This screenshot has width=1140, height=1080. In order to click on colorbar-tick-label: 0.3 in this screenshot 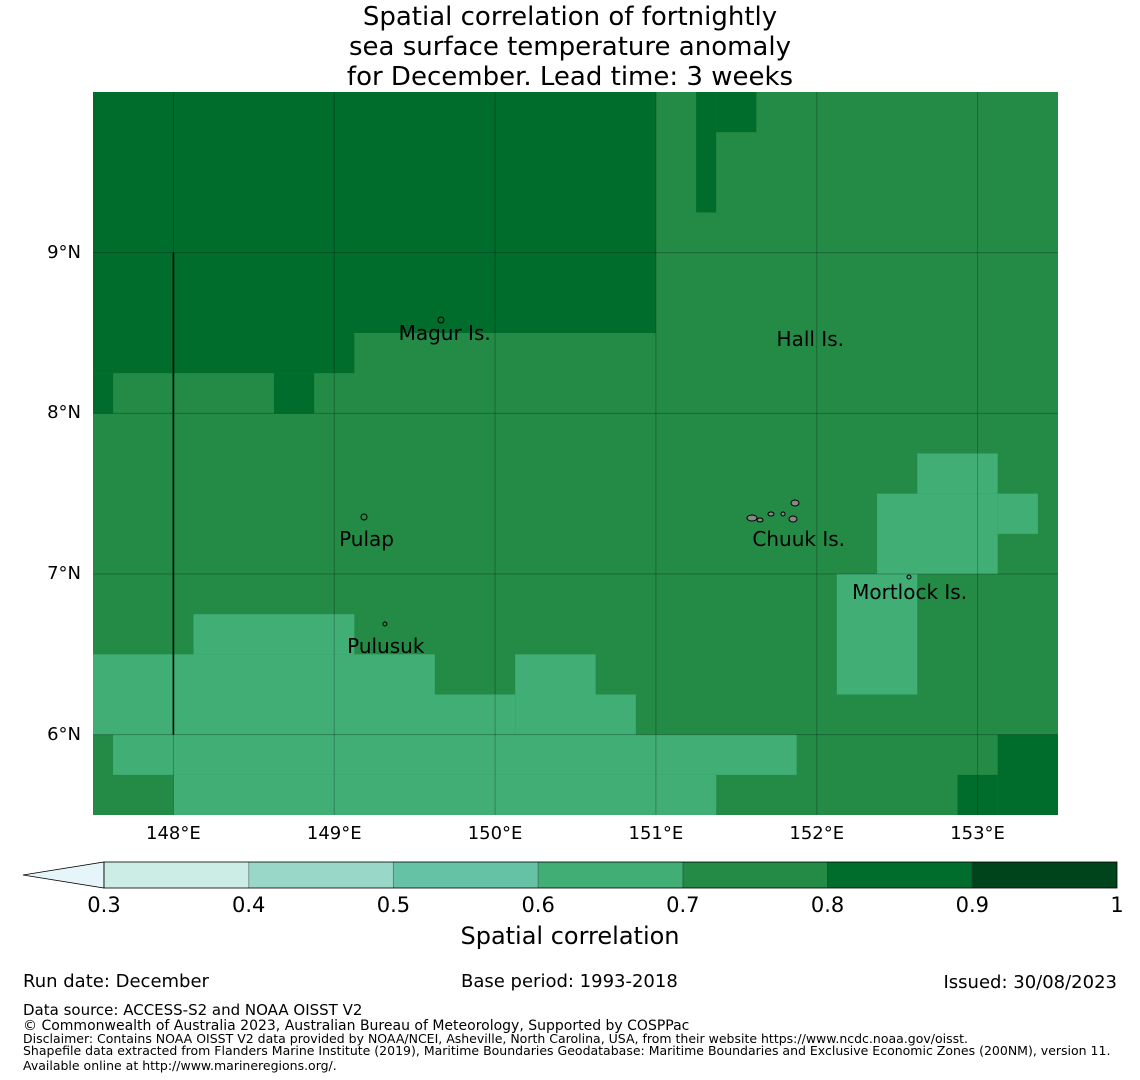, I will do `click(104, 905)`.